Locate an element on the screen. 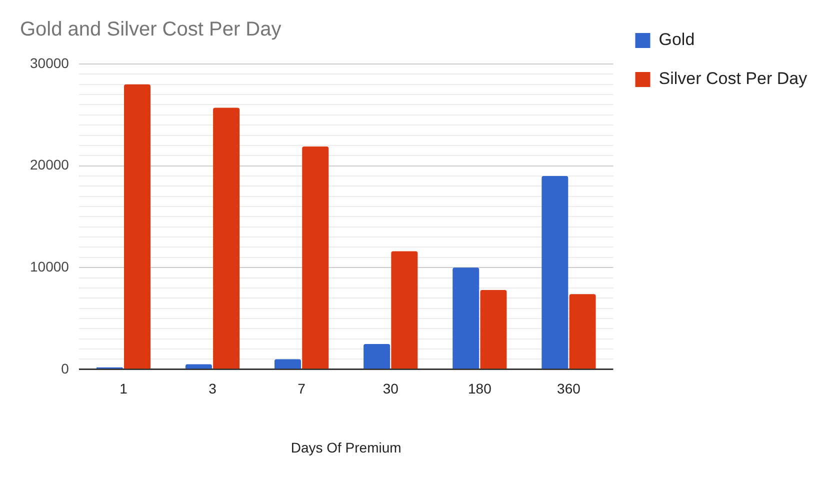 The width and height of the screenshot is (821, 481). x-tick-label: 30 is located at coordinates (390, 388).